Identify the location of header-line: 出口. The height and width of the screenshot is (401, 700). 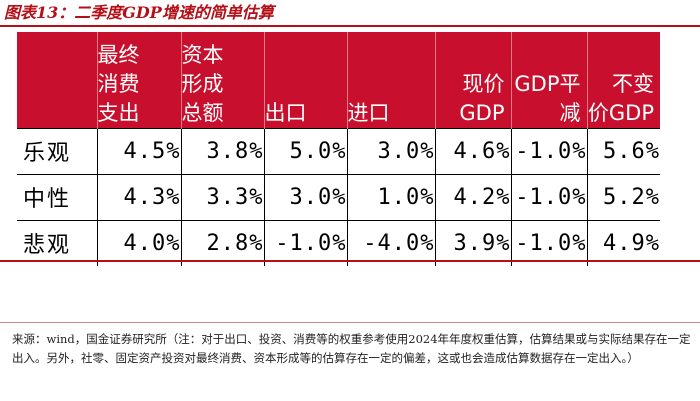
(285, 112).